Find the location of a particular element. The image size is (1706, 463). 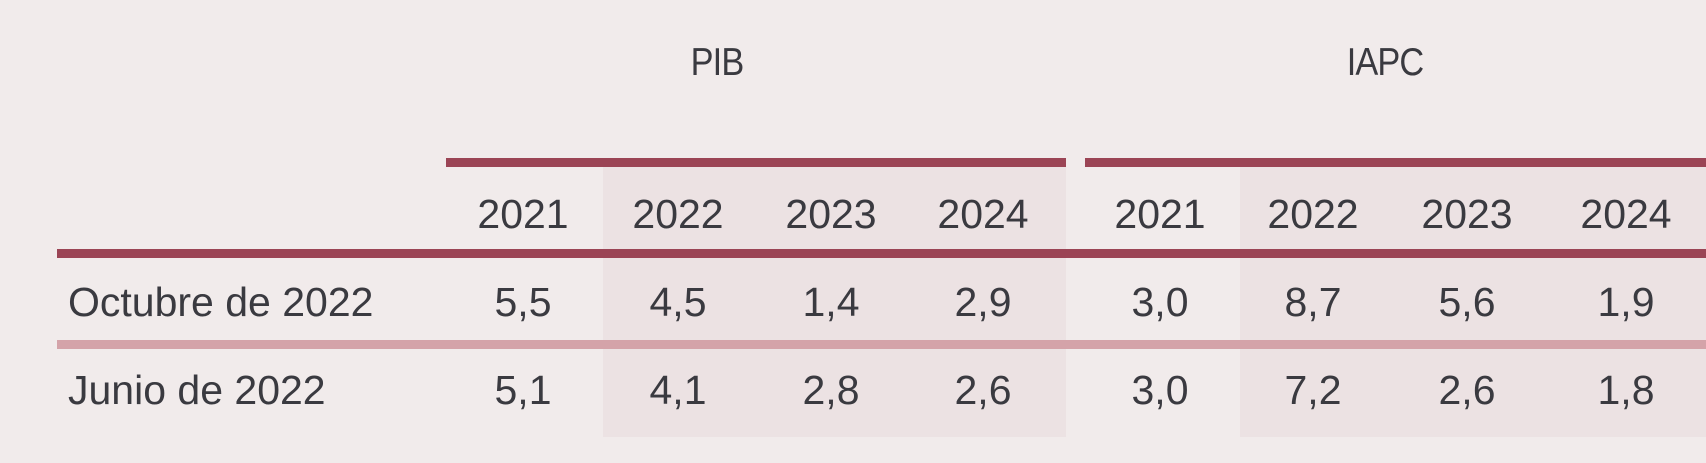

pib-year-2022: 2022 is located at coordinates (678, 214).